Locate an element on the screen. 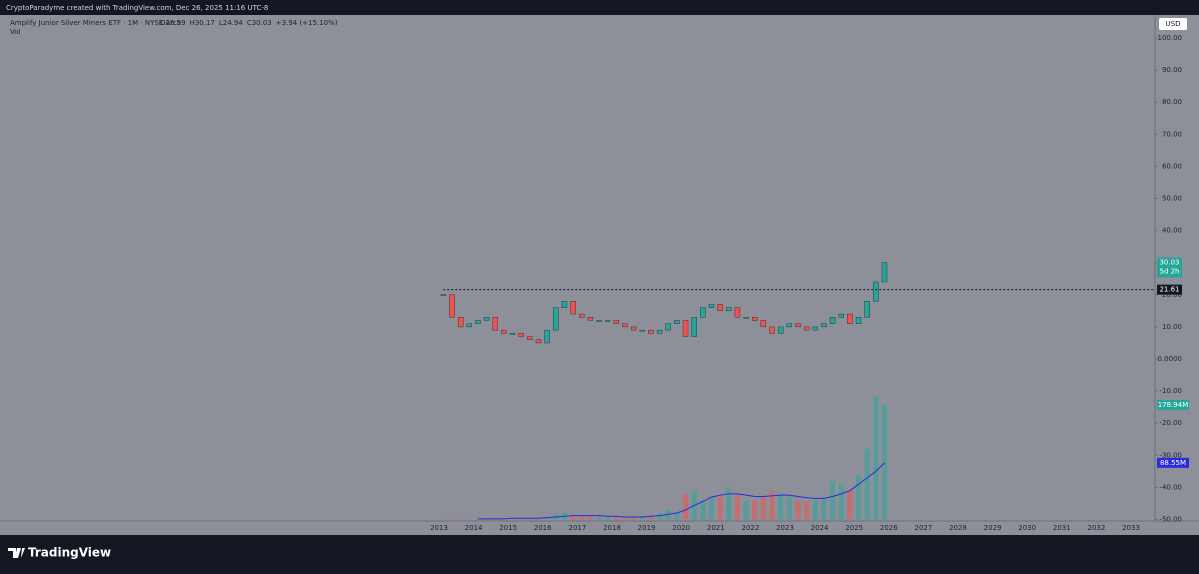 This screenshot has width=1199, height=574. y-tick-label: 80.00 is located at coordinates (1172, 102).